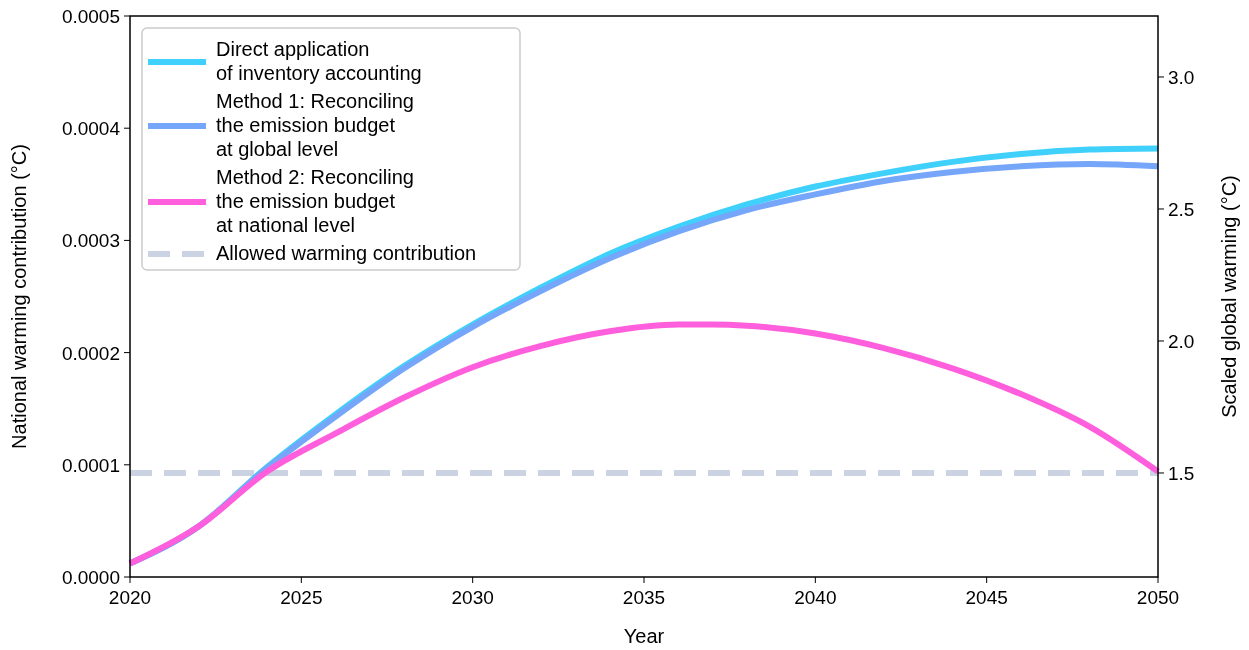 The height and width of the screenshot is (650, 1249). Describe the element at coordinates (90, 577) in the screenshot. I see `y-tick-label: 0.0000` at that location.